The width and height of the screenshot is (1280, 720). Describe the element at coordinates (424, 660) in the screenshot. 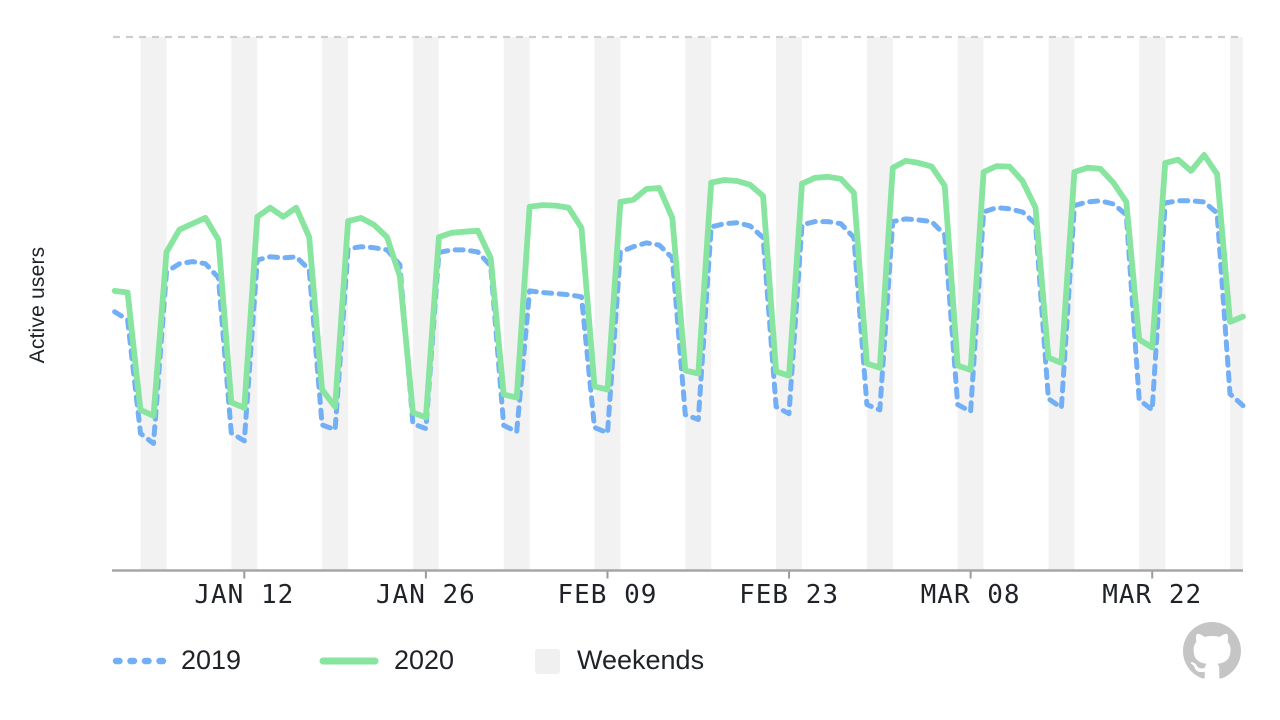

I see `legend-2020-label: 2020` at that location.